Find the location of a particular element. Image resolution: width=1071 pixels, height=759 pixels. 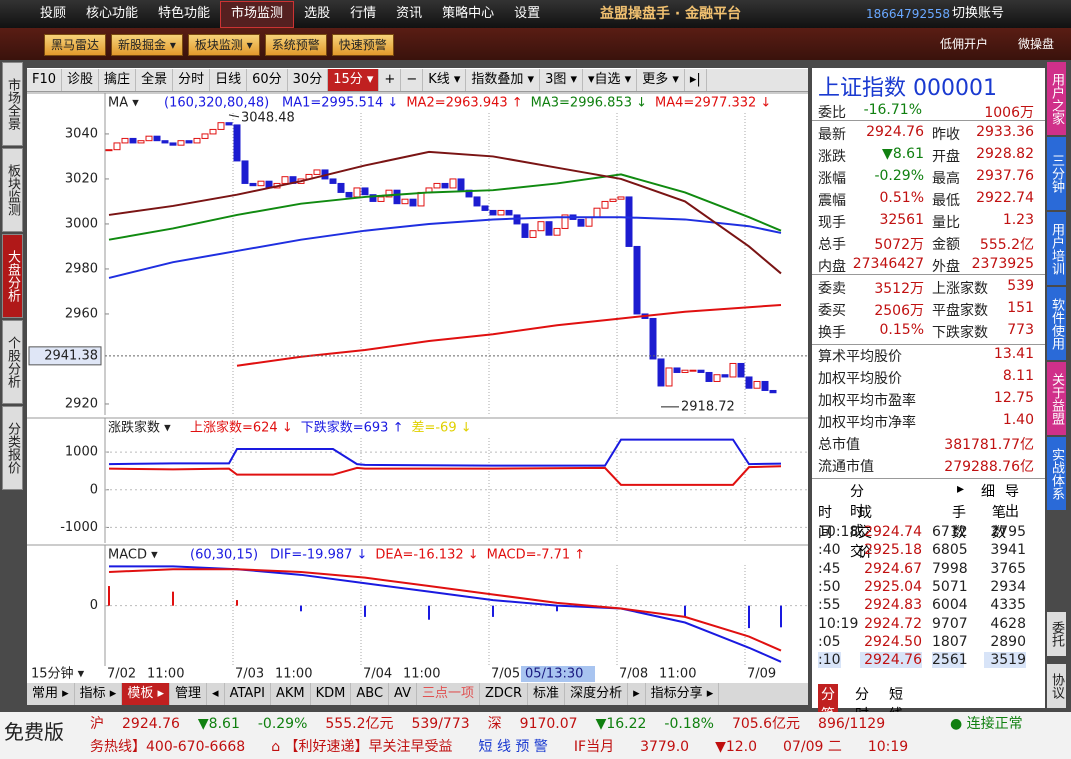

quote-value: 12.75 is located at coordinates (1013, 398).